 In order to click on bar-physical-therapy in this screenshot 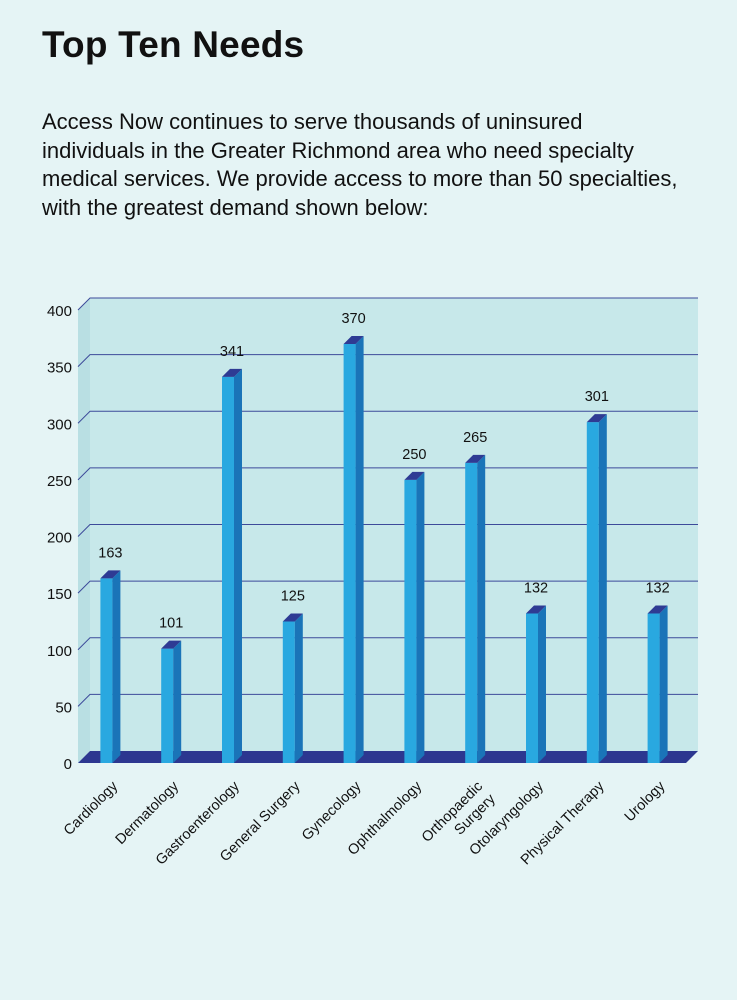, I will do `click(596, 588)`.